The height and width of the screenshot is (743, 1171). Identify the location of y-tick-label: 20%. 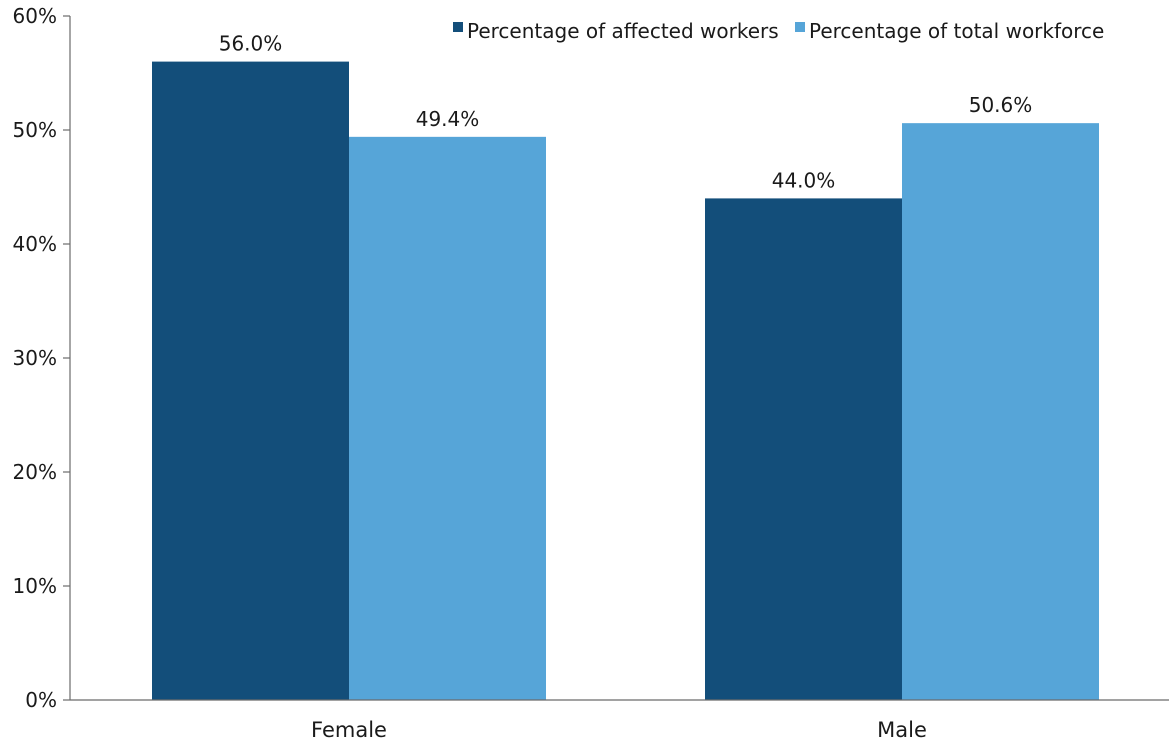
(35, 472).